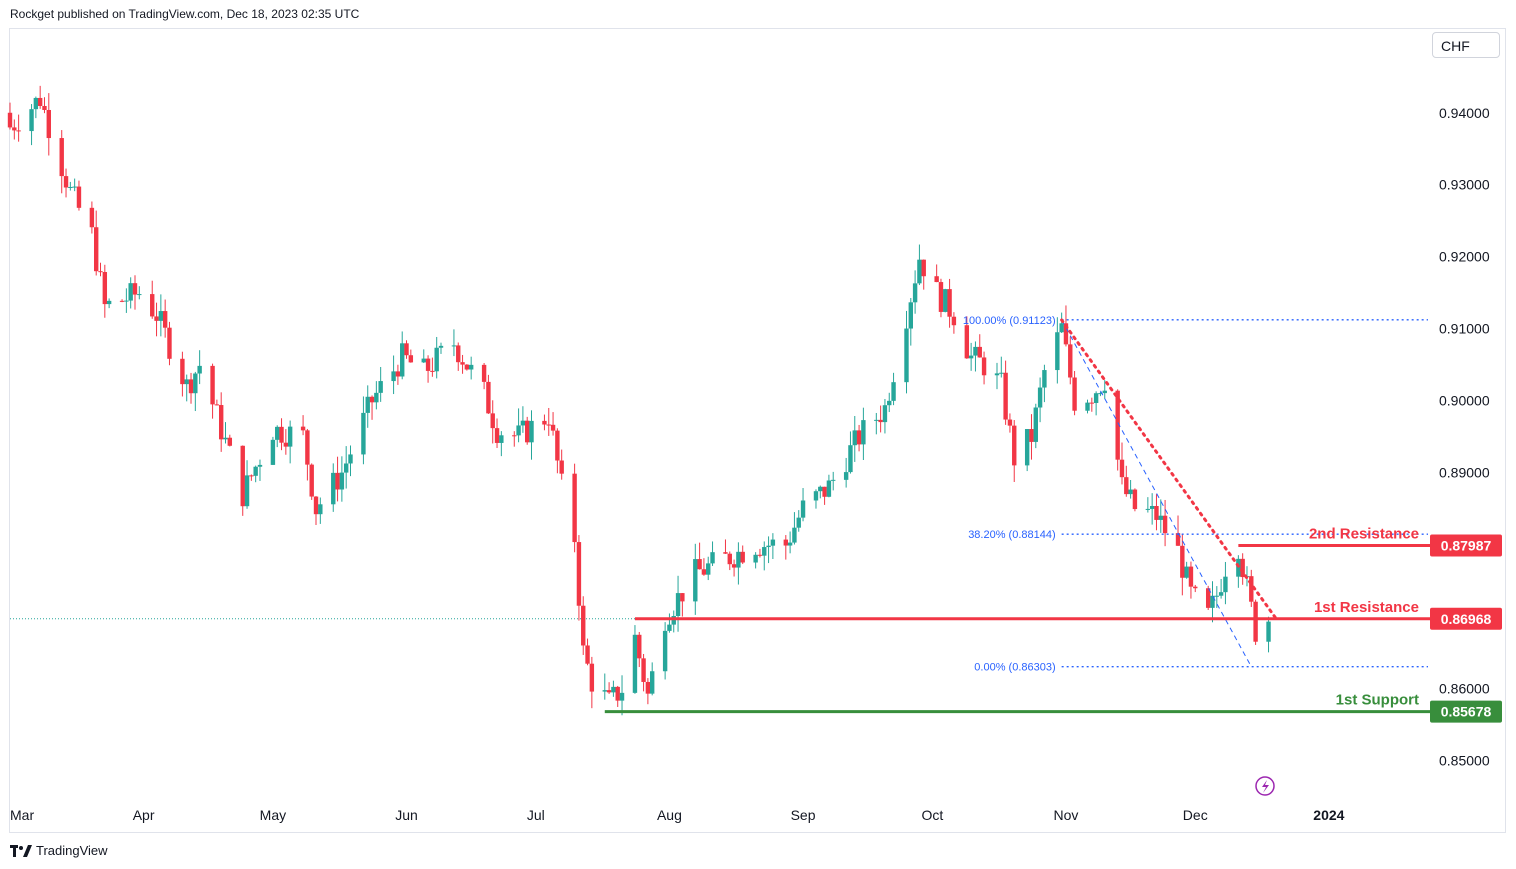 This screenshot has width=1516, height=869. I want to click on price-tick-label: 0.91000, so click(1464, 329).